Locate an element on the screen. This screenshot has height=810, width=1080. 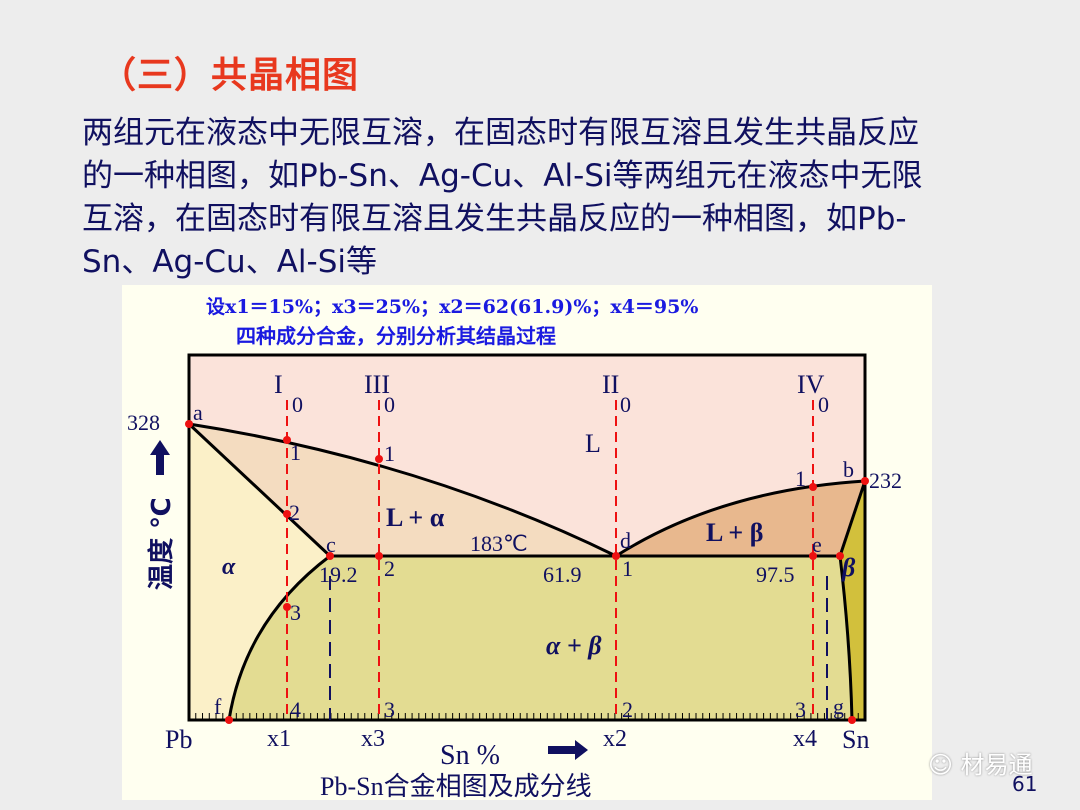
watermark-text: 材易通 is located at coordinates (996, 765).